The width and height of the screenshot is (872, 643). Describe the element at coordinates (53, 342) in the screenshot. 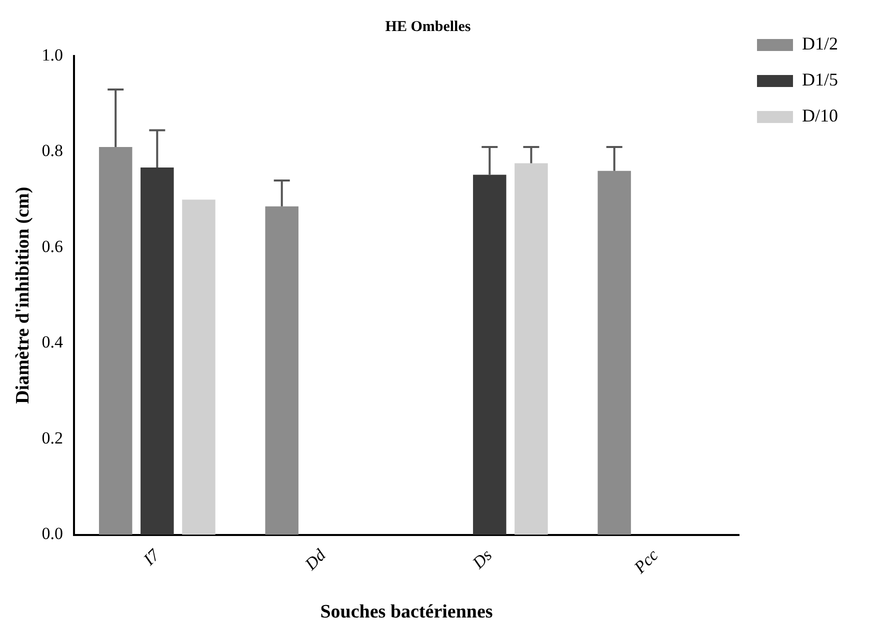

I see `y-tick-label: 0.4` at that location.